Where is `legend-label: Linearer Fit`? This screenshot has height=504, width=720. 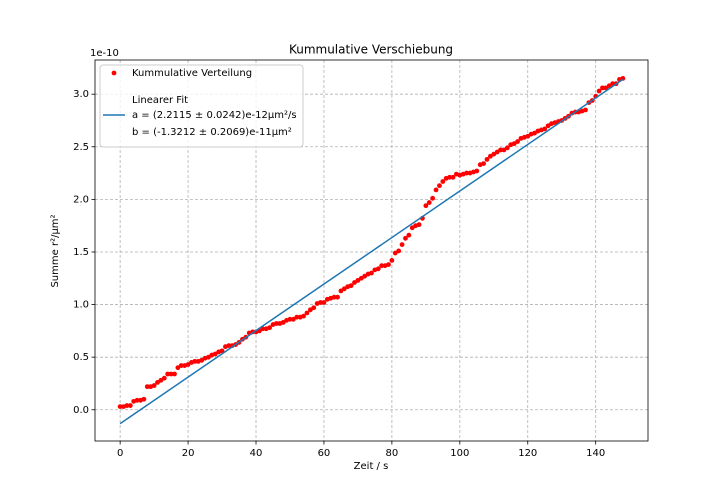 legend-label: Linearer Fit is located at coordinates (160, 100).